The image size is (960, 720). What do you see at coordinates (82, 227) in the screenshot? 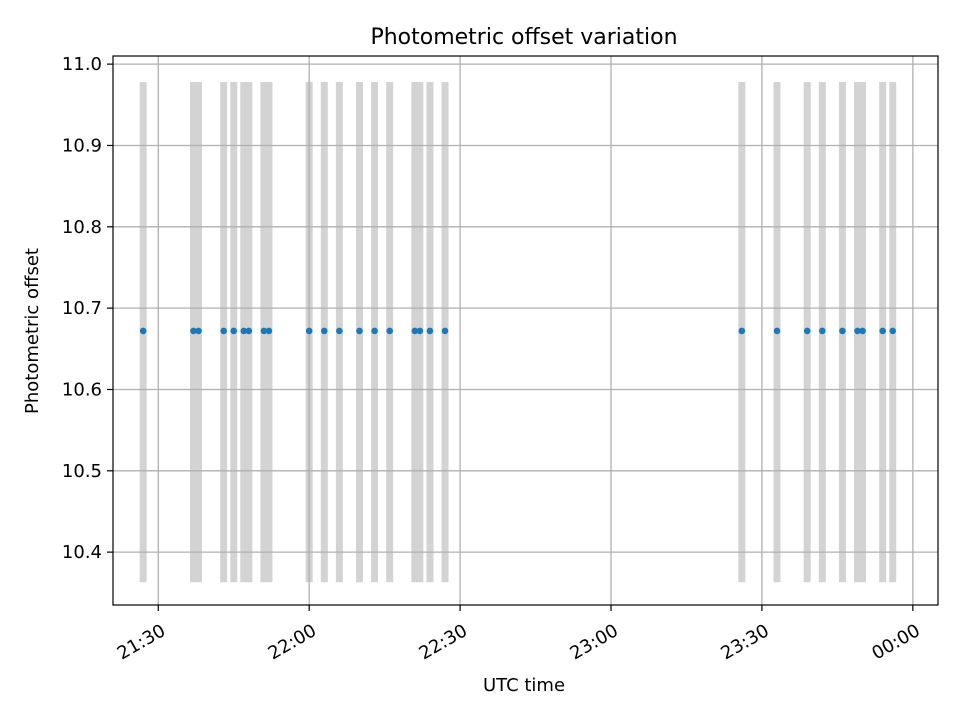
I see `y-tick-label: 10.8` at bounding box center [82, 227].